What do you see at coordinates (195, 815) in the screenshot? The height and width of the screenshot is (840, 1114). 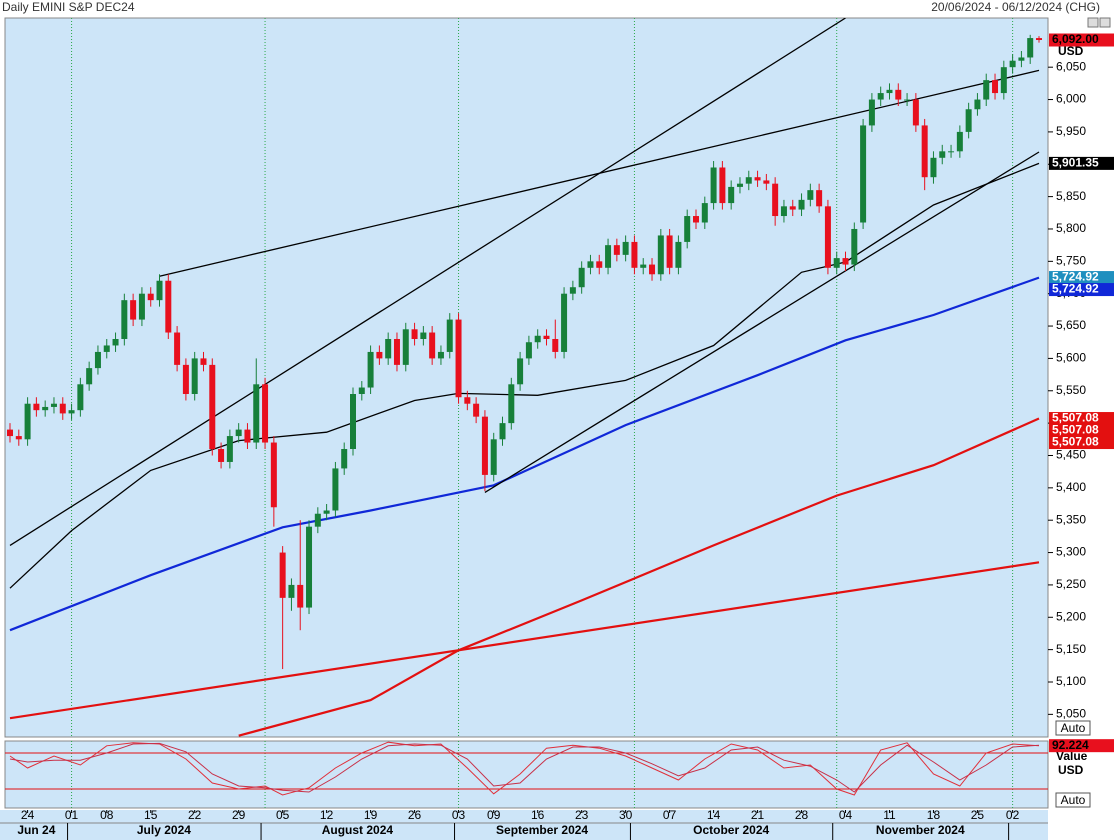 I see `x-tick-label: 22` at bounding box center [195, 815].